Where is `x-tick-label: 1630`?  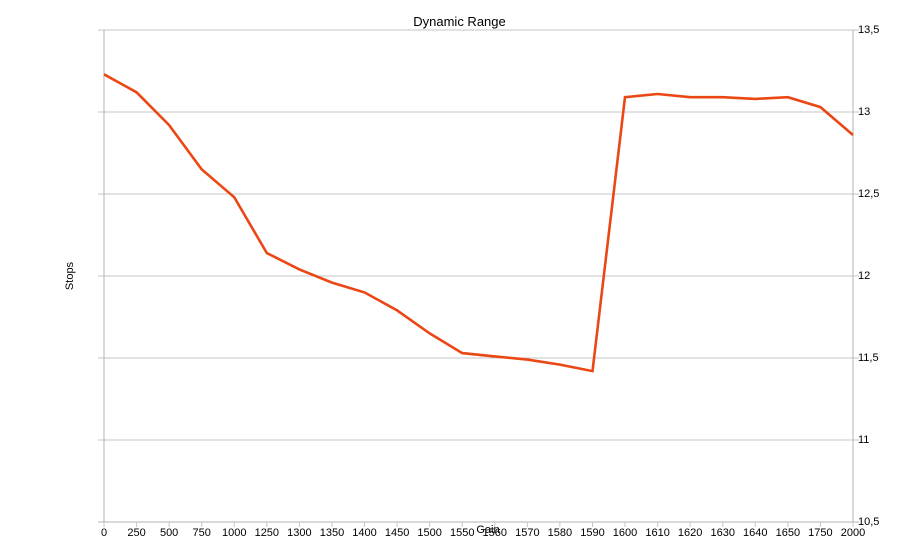
x-tick-label: 1630 is located at coordinates (722, 533).